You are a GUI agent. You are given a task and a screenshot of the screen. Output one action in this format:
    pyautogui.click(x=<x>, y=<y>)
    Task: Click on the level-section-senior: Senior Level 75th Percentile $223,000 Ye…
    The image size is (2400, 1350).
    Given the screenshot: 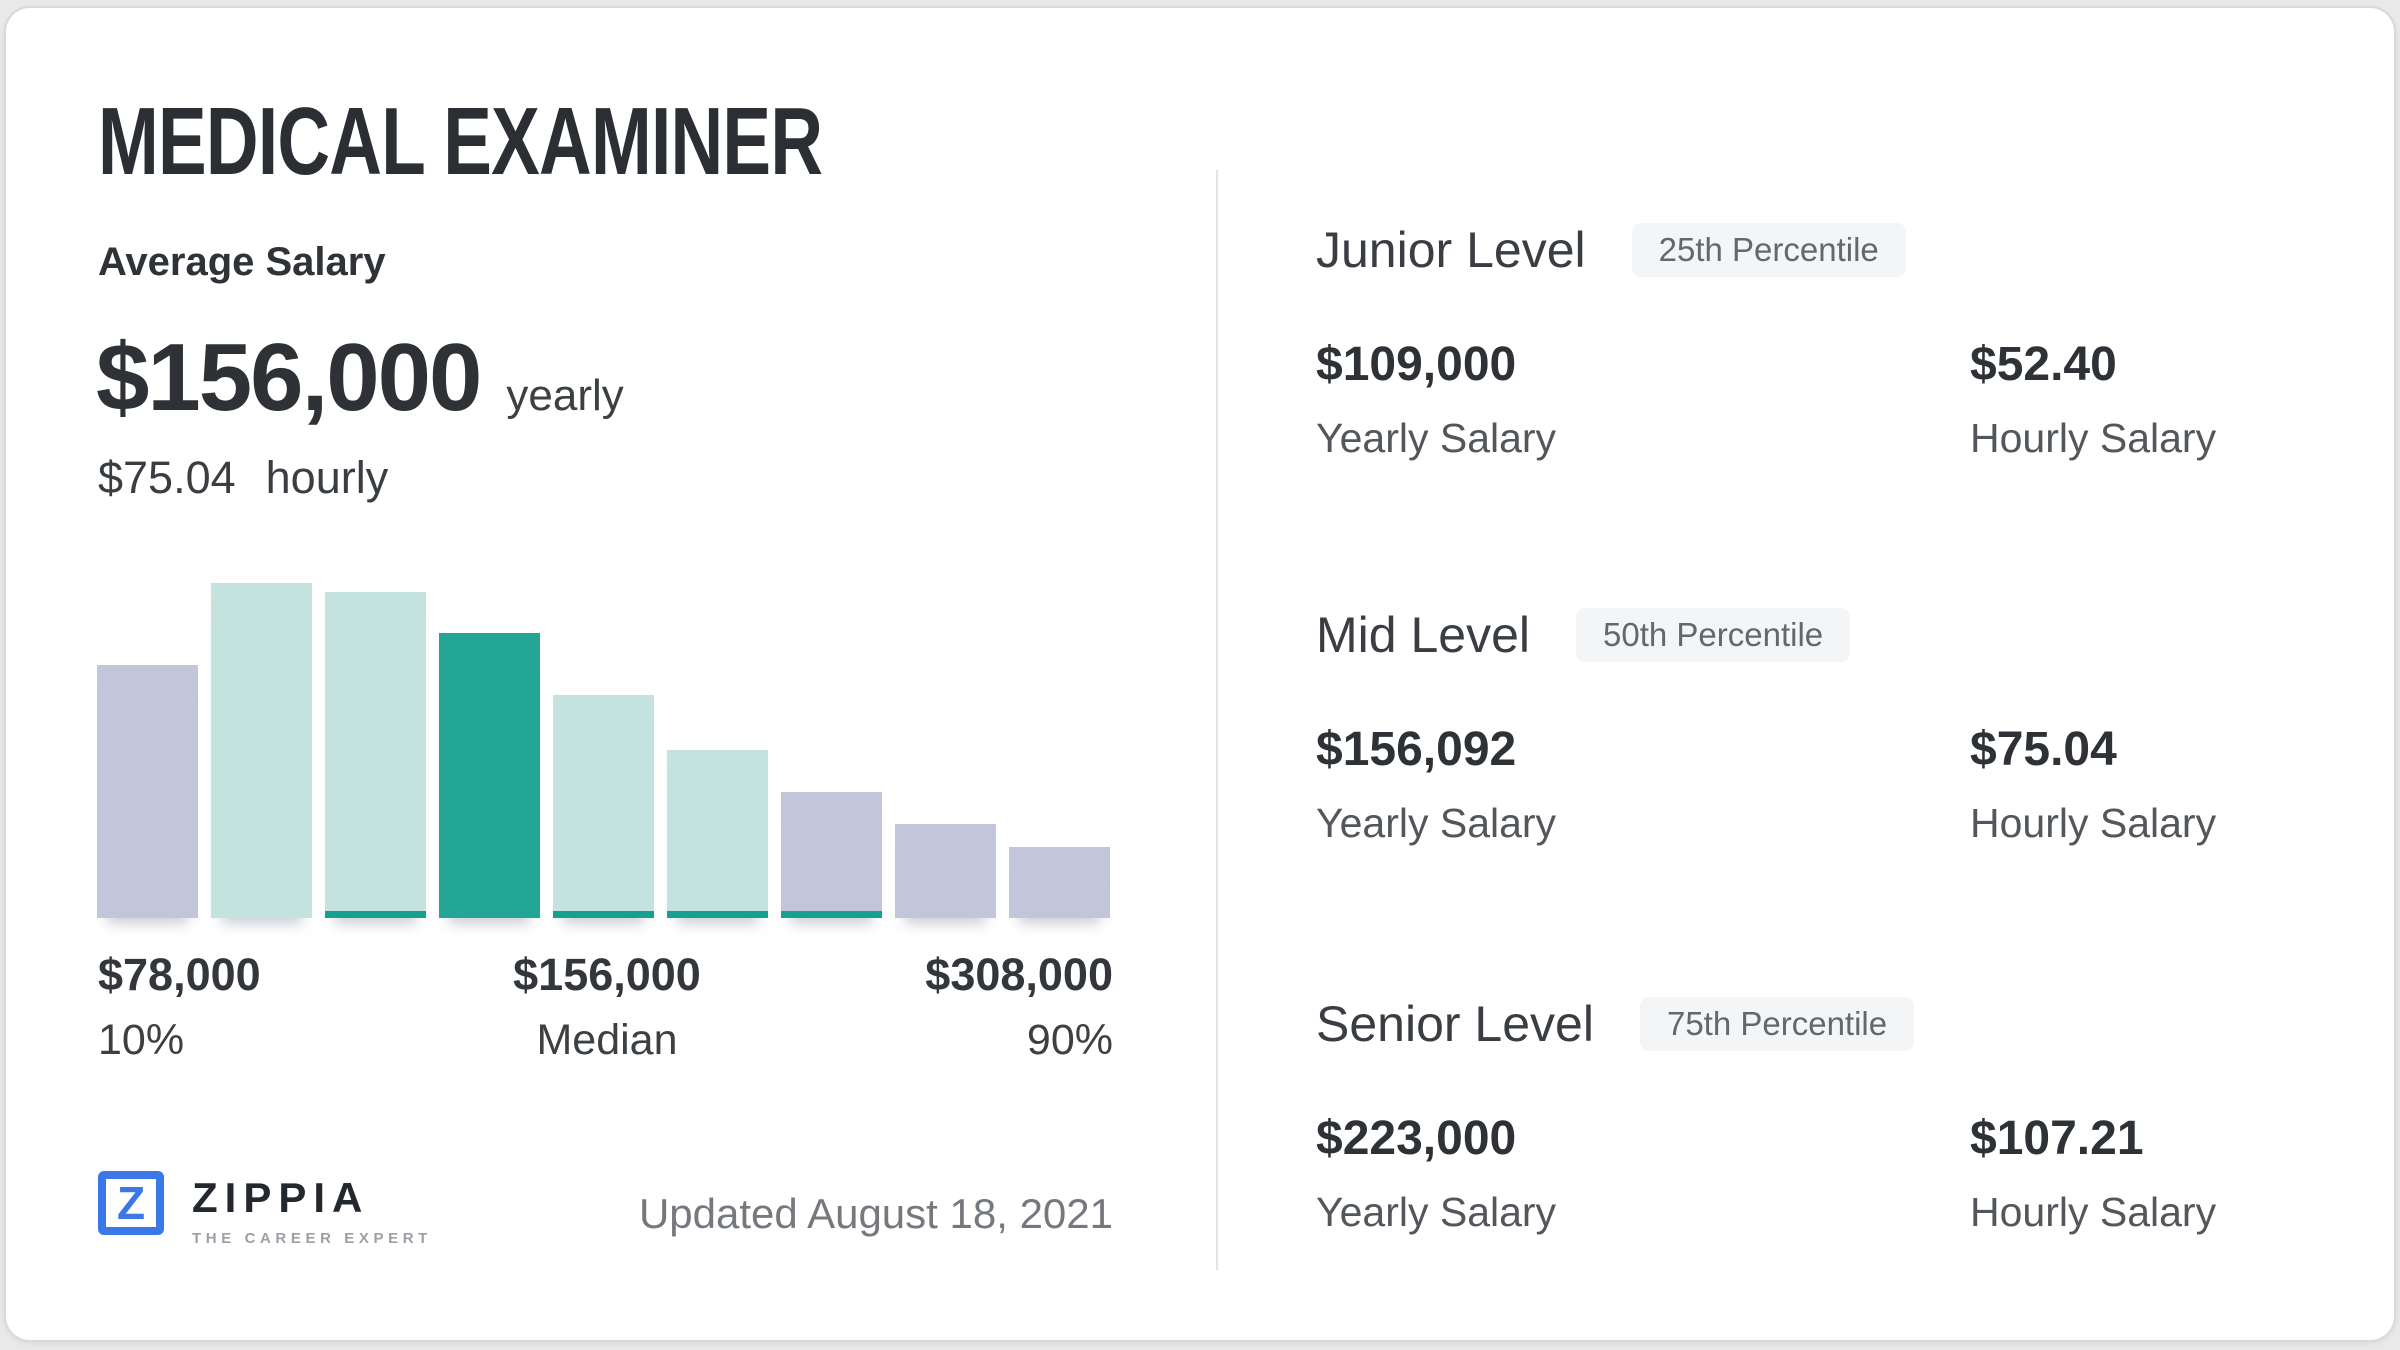 What is the action you would take?
    pyautogui.click(x=1816, y=1143)
    